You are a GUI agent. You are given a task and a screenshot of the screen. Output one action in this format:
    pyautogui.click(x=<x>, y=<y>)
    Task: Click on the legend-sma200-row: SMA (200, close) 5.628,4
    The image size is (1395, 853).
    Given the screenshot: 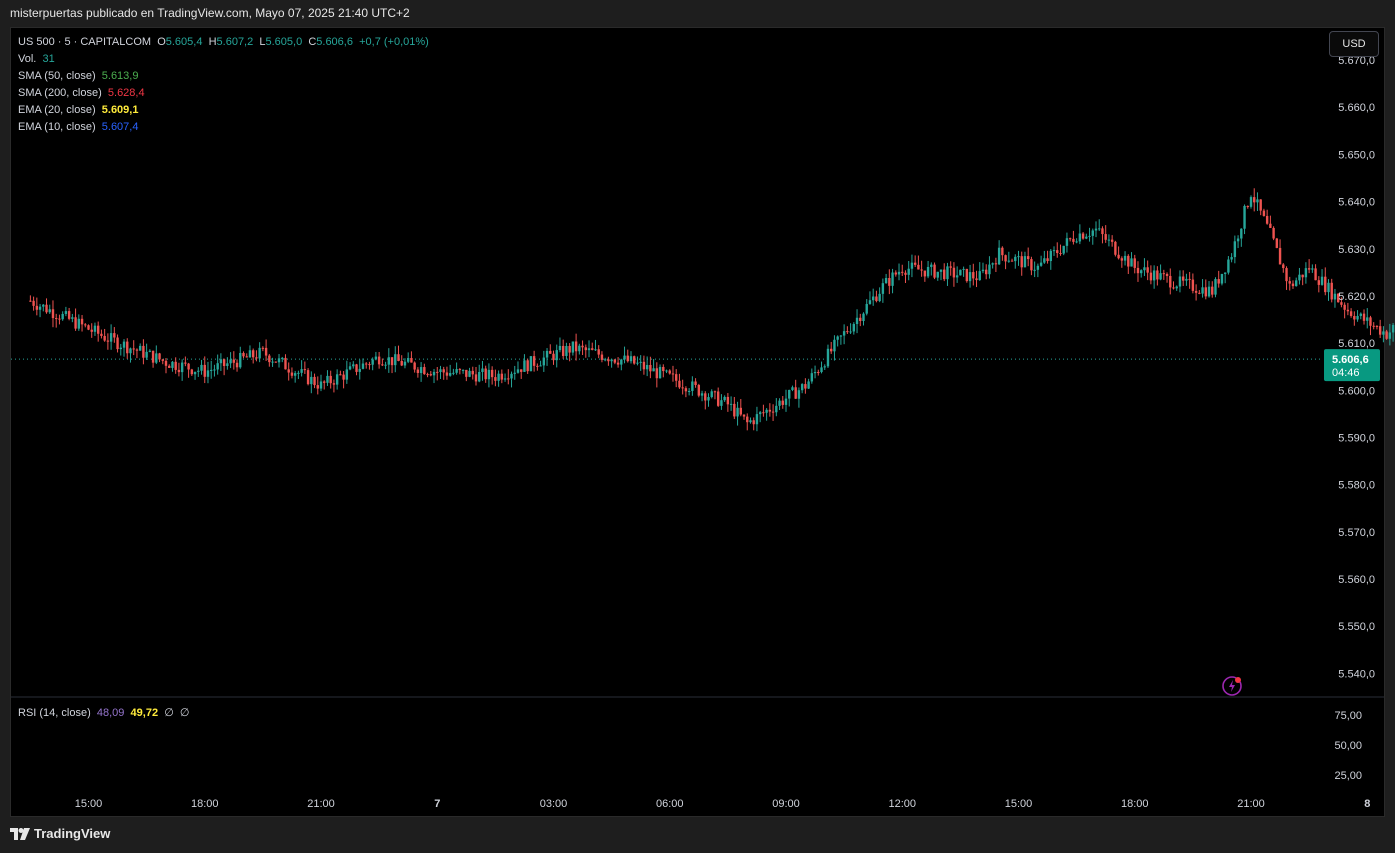 What is the action you would take?
    pyautogui.click(x=223, y=93)
    